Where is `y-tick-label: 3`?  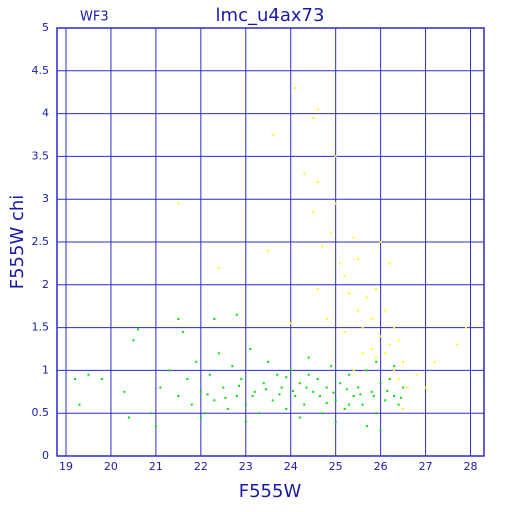 y-tick-label: 3 is located at coordinates (45, 198).